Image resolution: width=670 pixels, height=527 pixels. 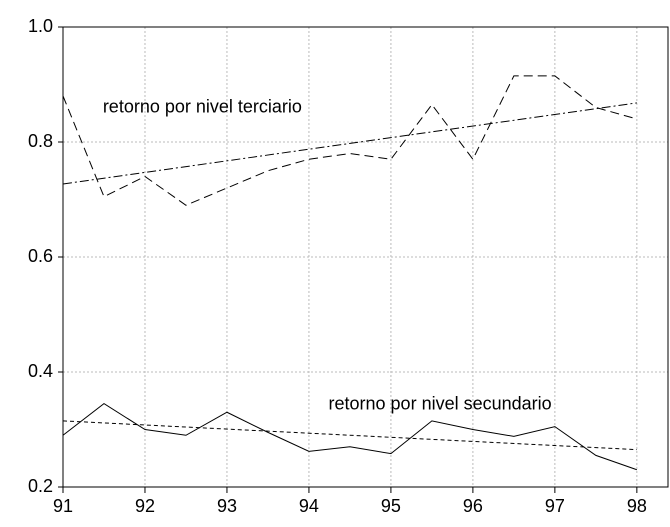 I want to click on x-tick-label: 95, so click(x=391, y=506).